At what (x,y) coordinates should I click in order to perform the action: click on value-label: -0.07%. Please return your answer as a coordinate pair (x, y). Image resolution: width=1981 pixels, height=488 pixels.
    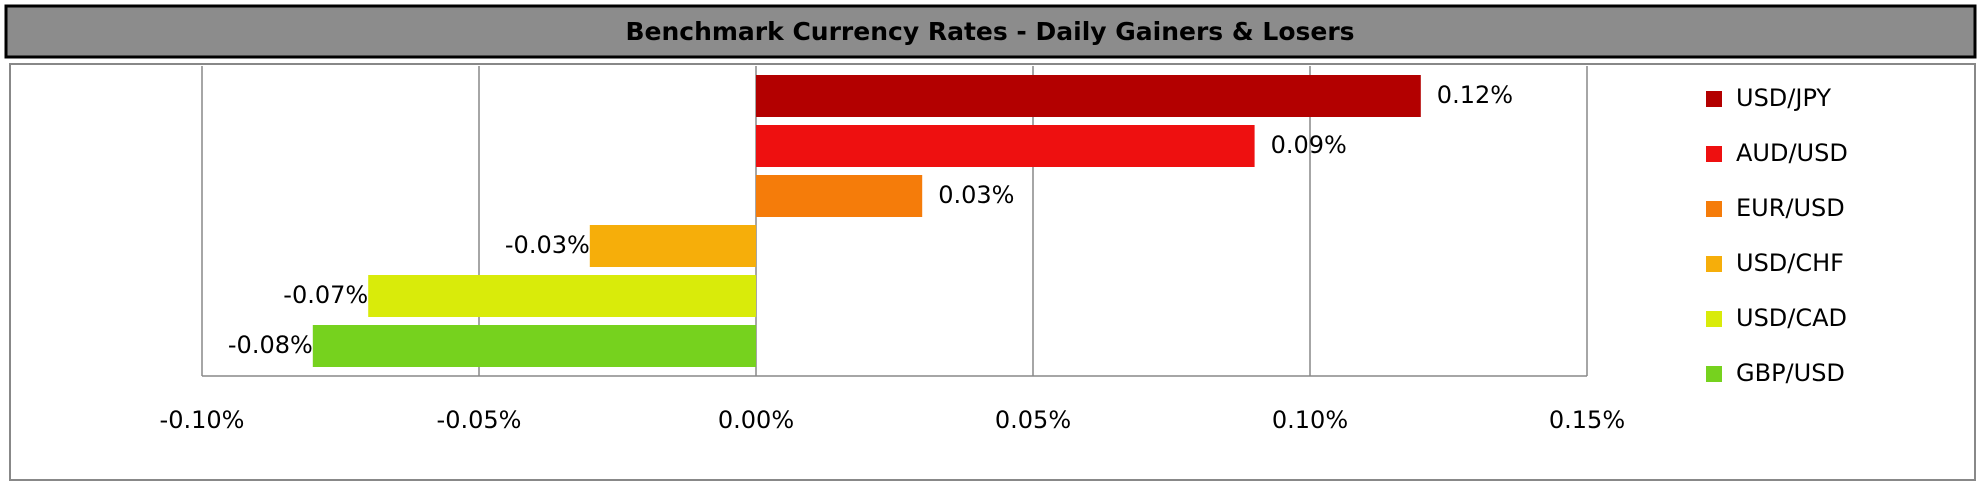
    Looking at the image, I should click on (325, 295).